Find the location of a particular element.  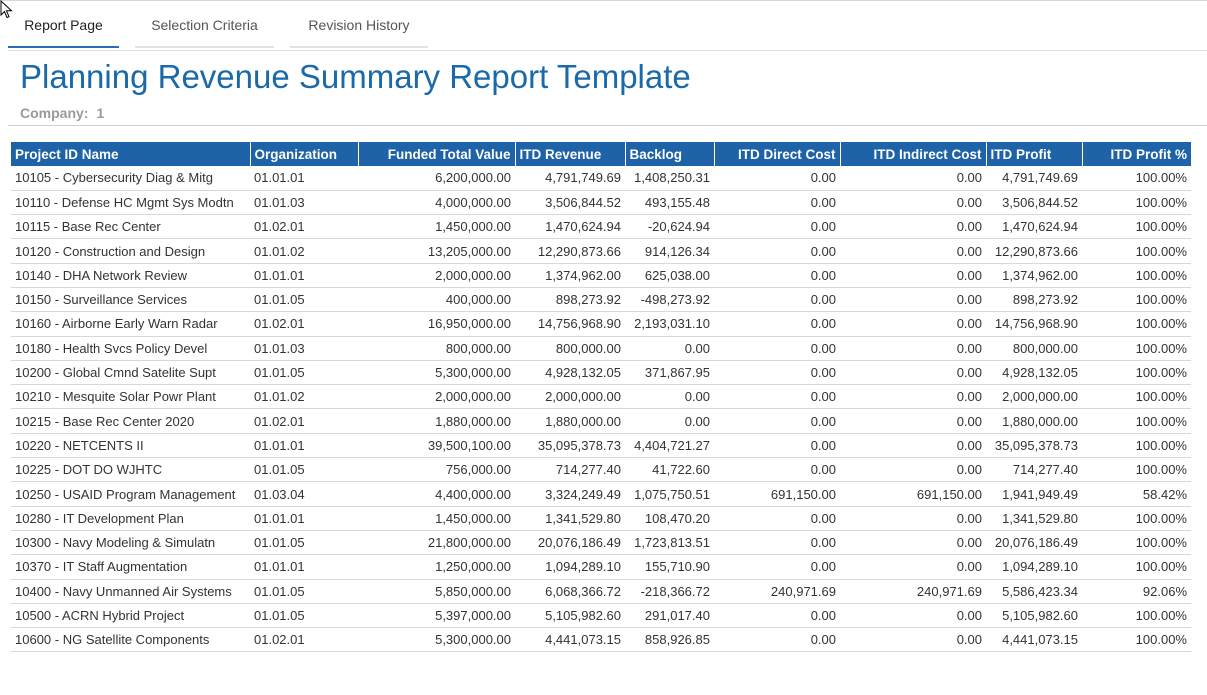

cell-itd-revenue: 20,076,186.49 is located at coordinates (570, 543).